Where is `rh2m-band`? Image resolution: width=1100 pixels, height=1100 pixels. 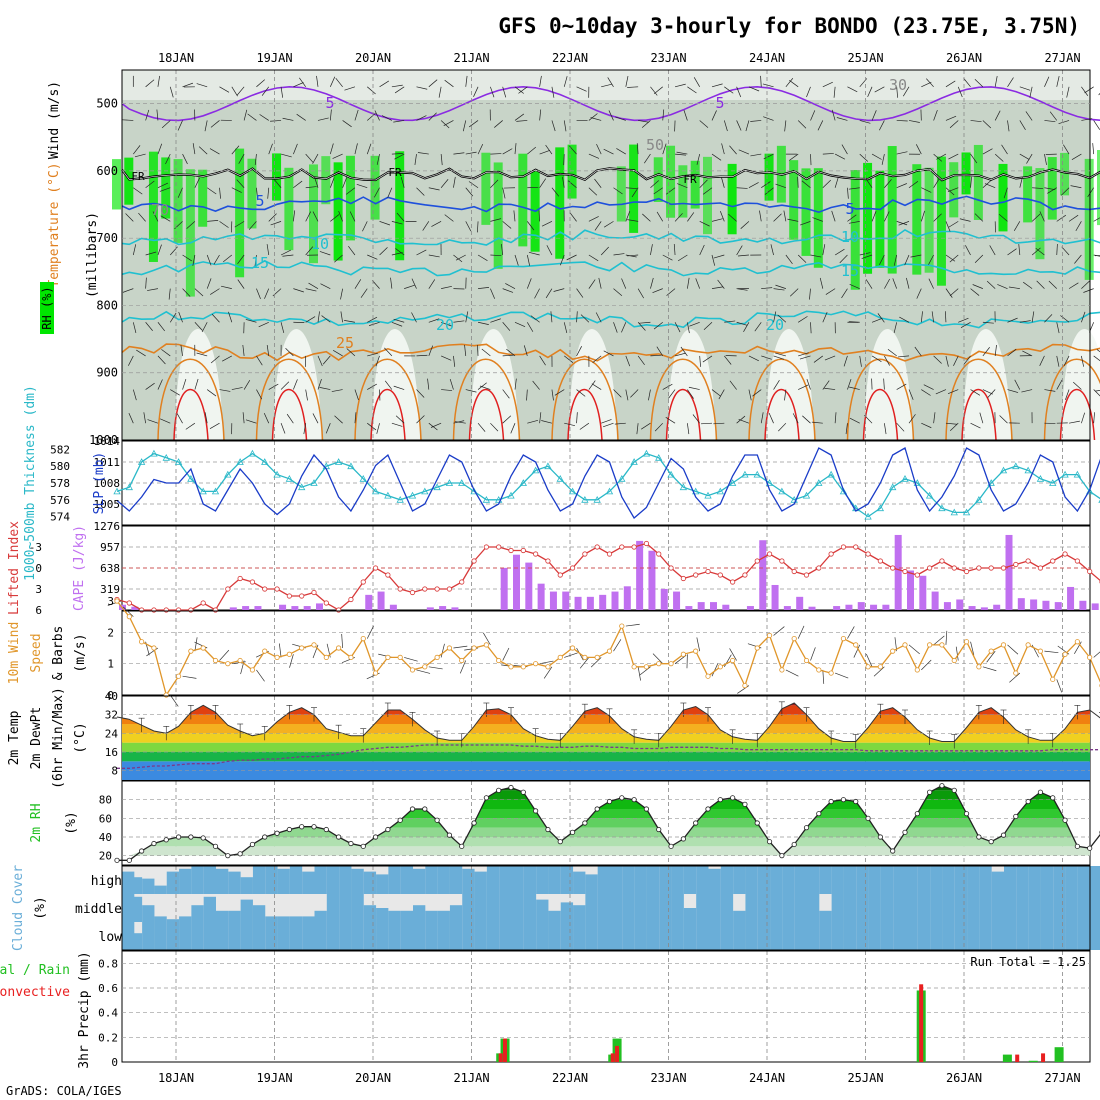
rh2m-band is located at coordinates (606, 814).